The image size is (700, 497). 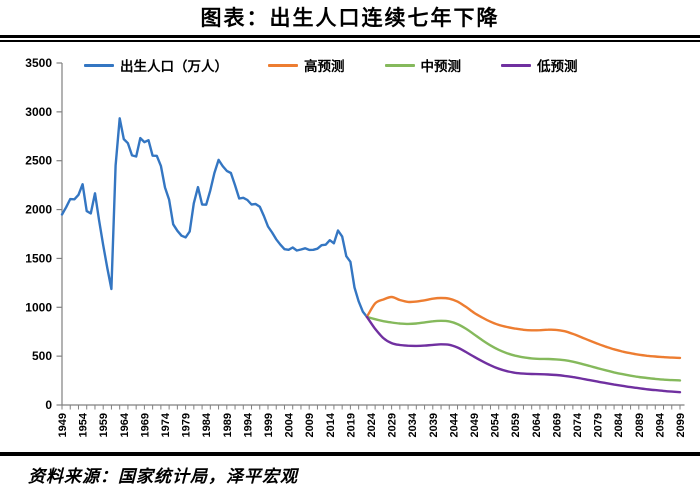 I want to click on x-tick-label: 2029, so click(x=393, y=425).